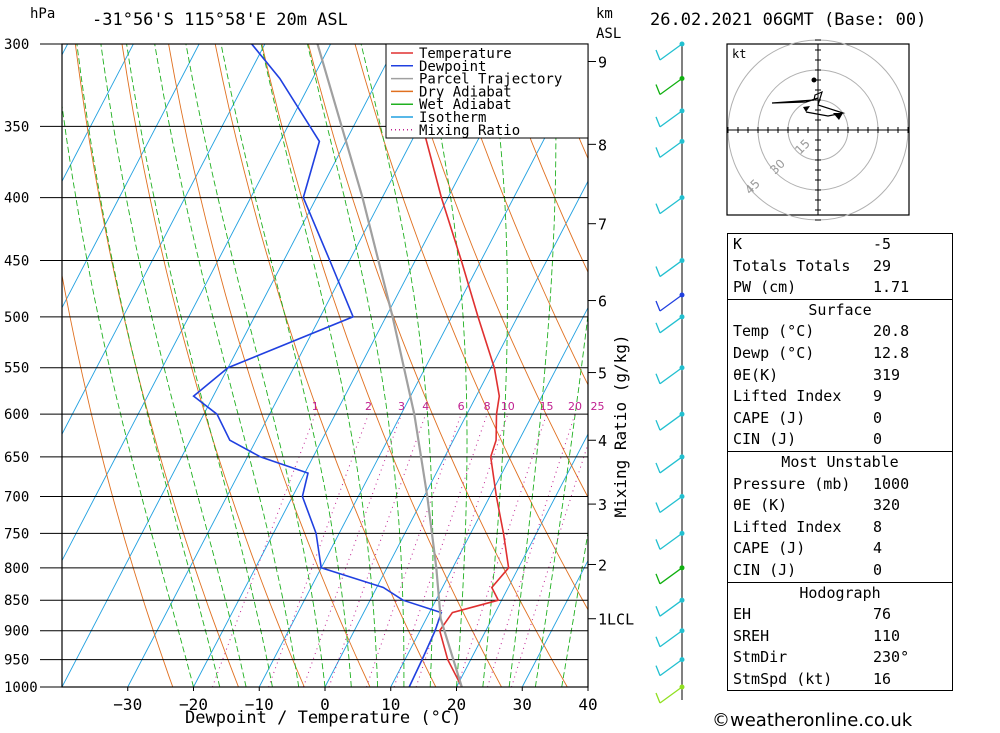  I want to click on km-tick-label: 5, so click(602, 374).